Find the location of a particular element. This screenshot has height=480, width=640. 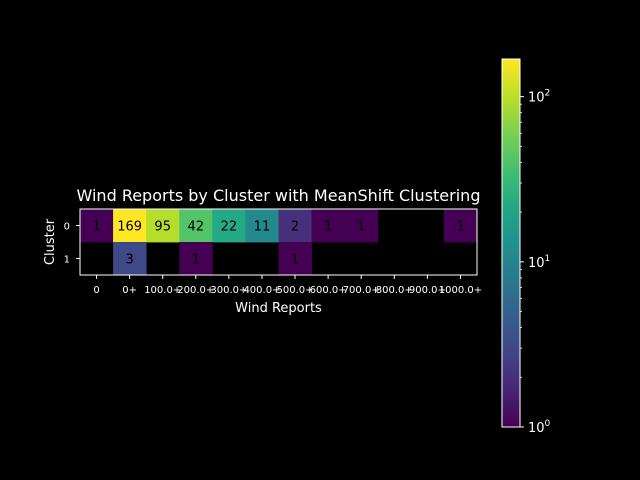

x-tick-label: 0+ is located at coordinates (129, 290).